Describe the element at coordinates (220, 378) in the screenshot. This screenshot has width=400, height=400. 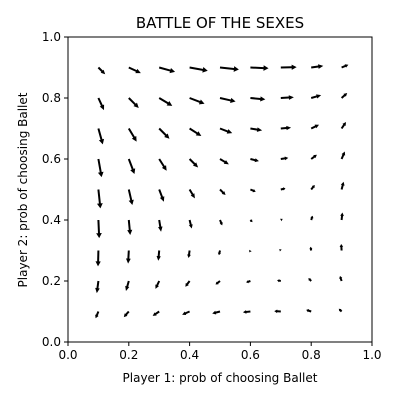
I see `x-axis-label: Player 1: prob of choosing Ballet` at that location.